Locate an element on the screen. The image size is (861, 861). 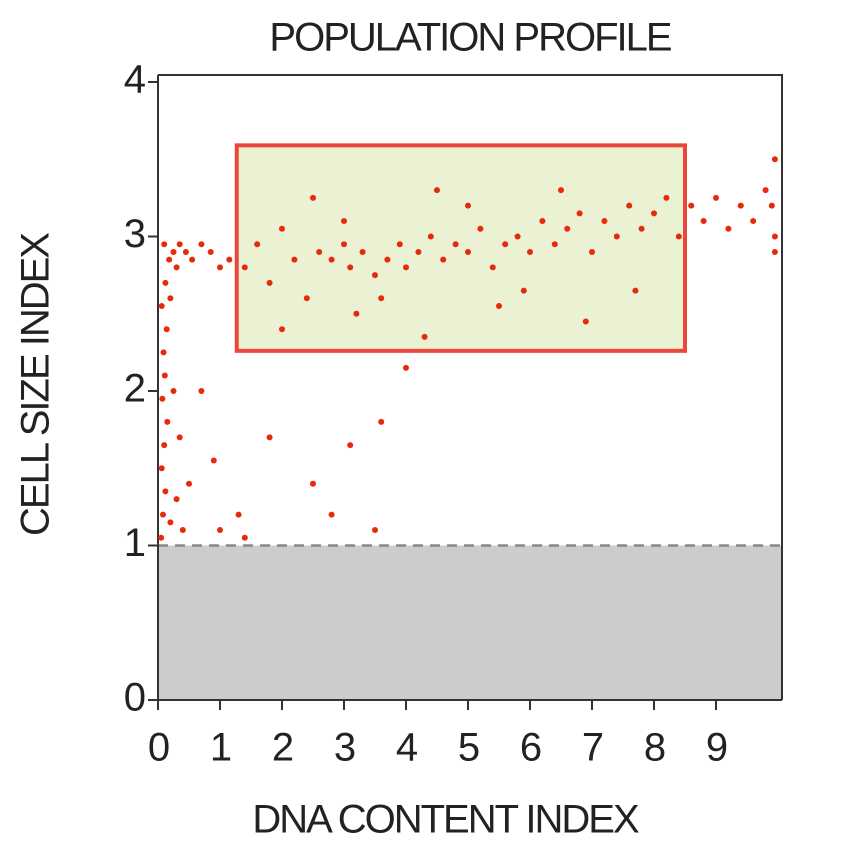
x-axis-label: DNA CONTENT INDEX is located at coordinates (445, 820).